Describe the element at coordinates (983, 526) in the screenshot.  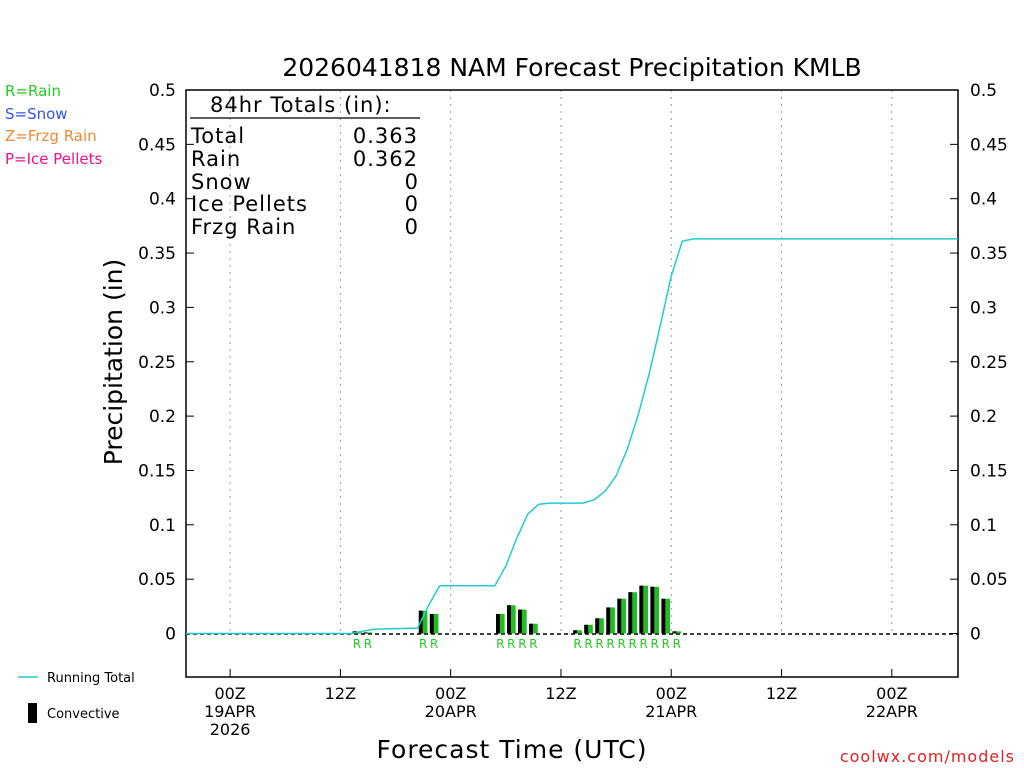
I see `y-tick-label-right-2: 0.1` at that location.